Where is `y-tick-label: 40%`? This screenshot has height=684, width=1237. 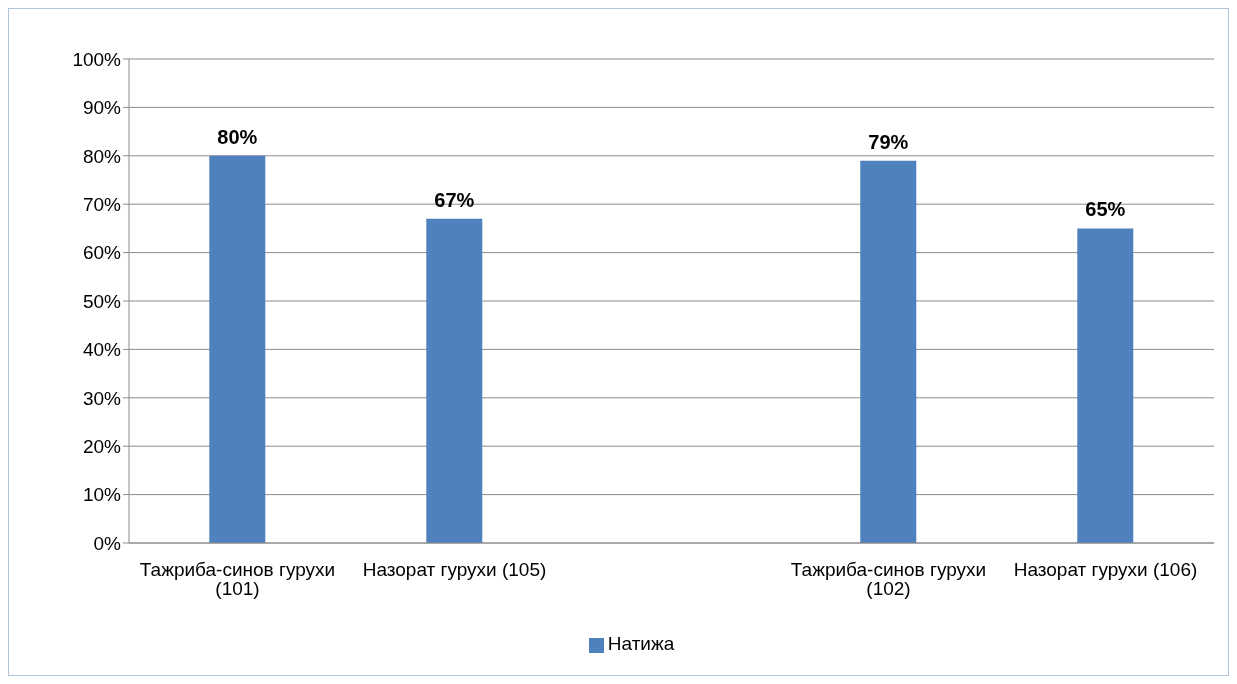 y-tick-label: 40% is located at coordinates (102, 350).